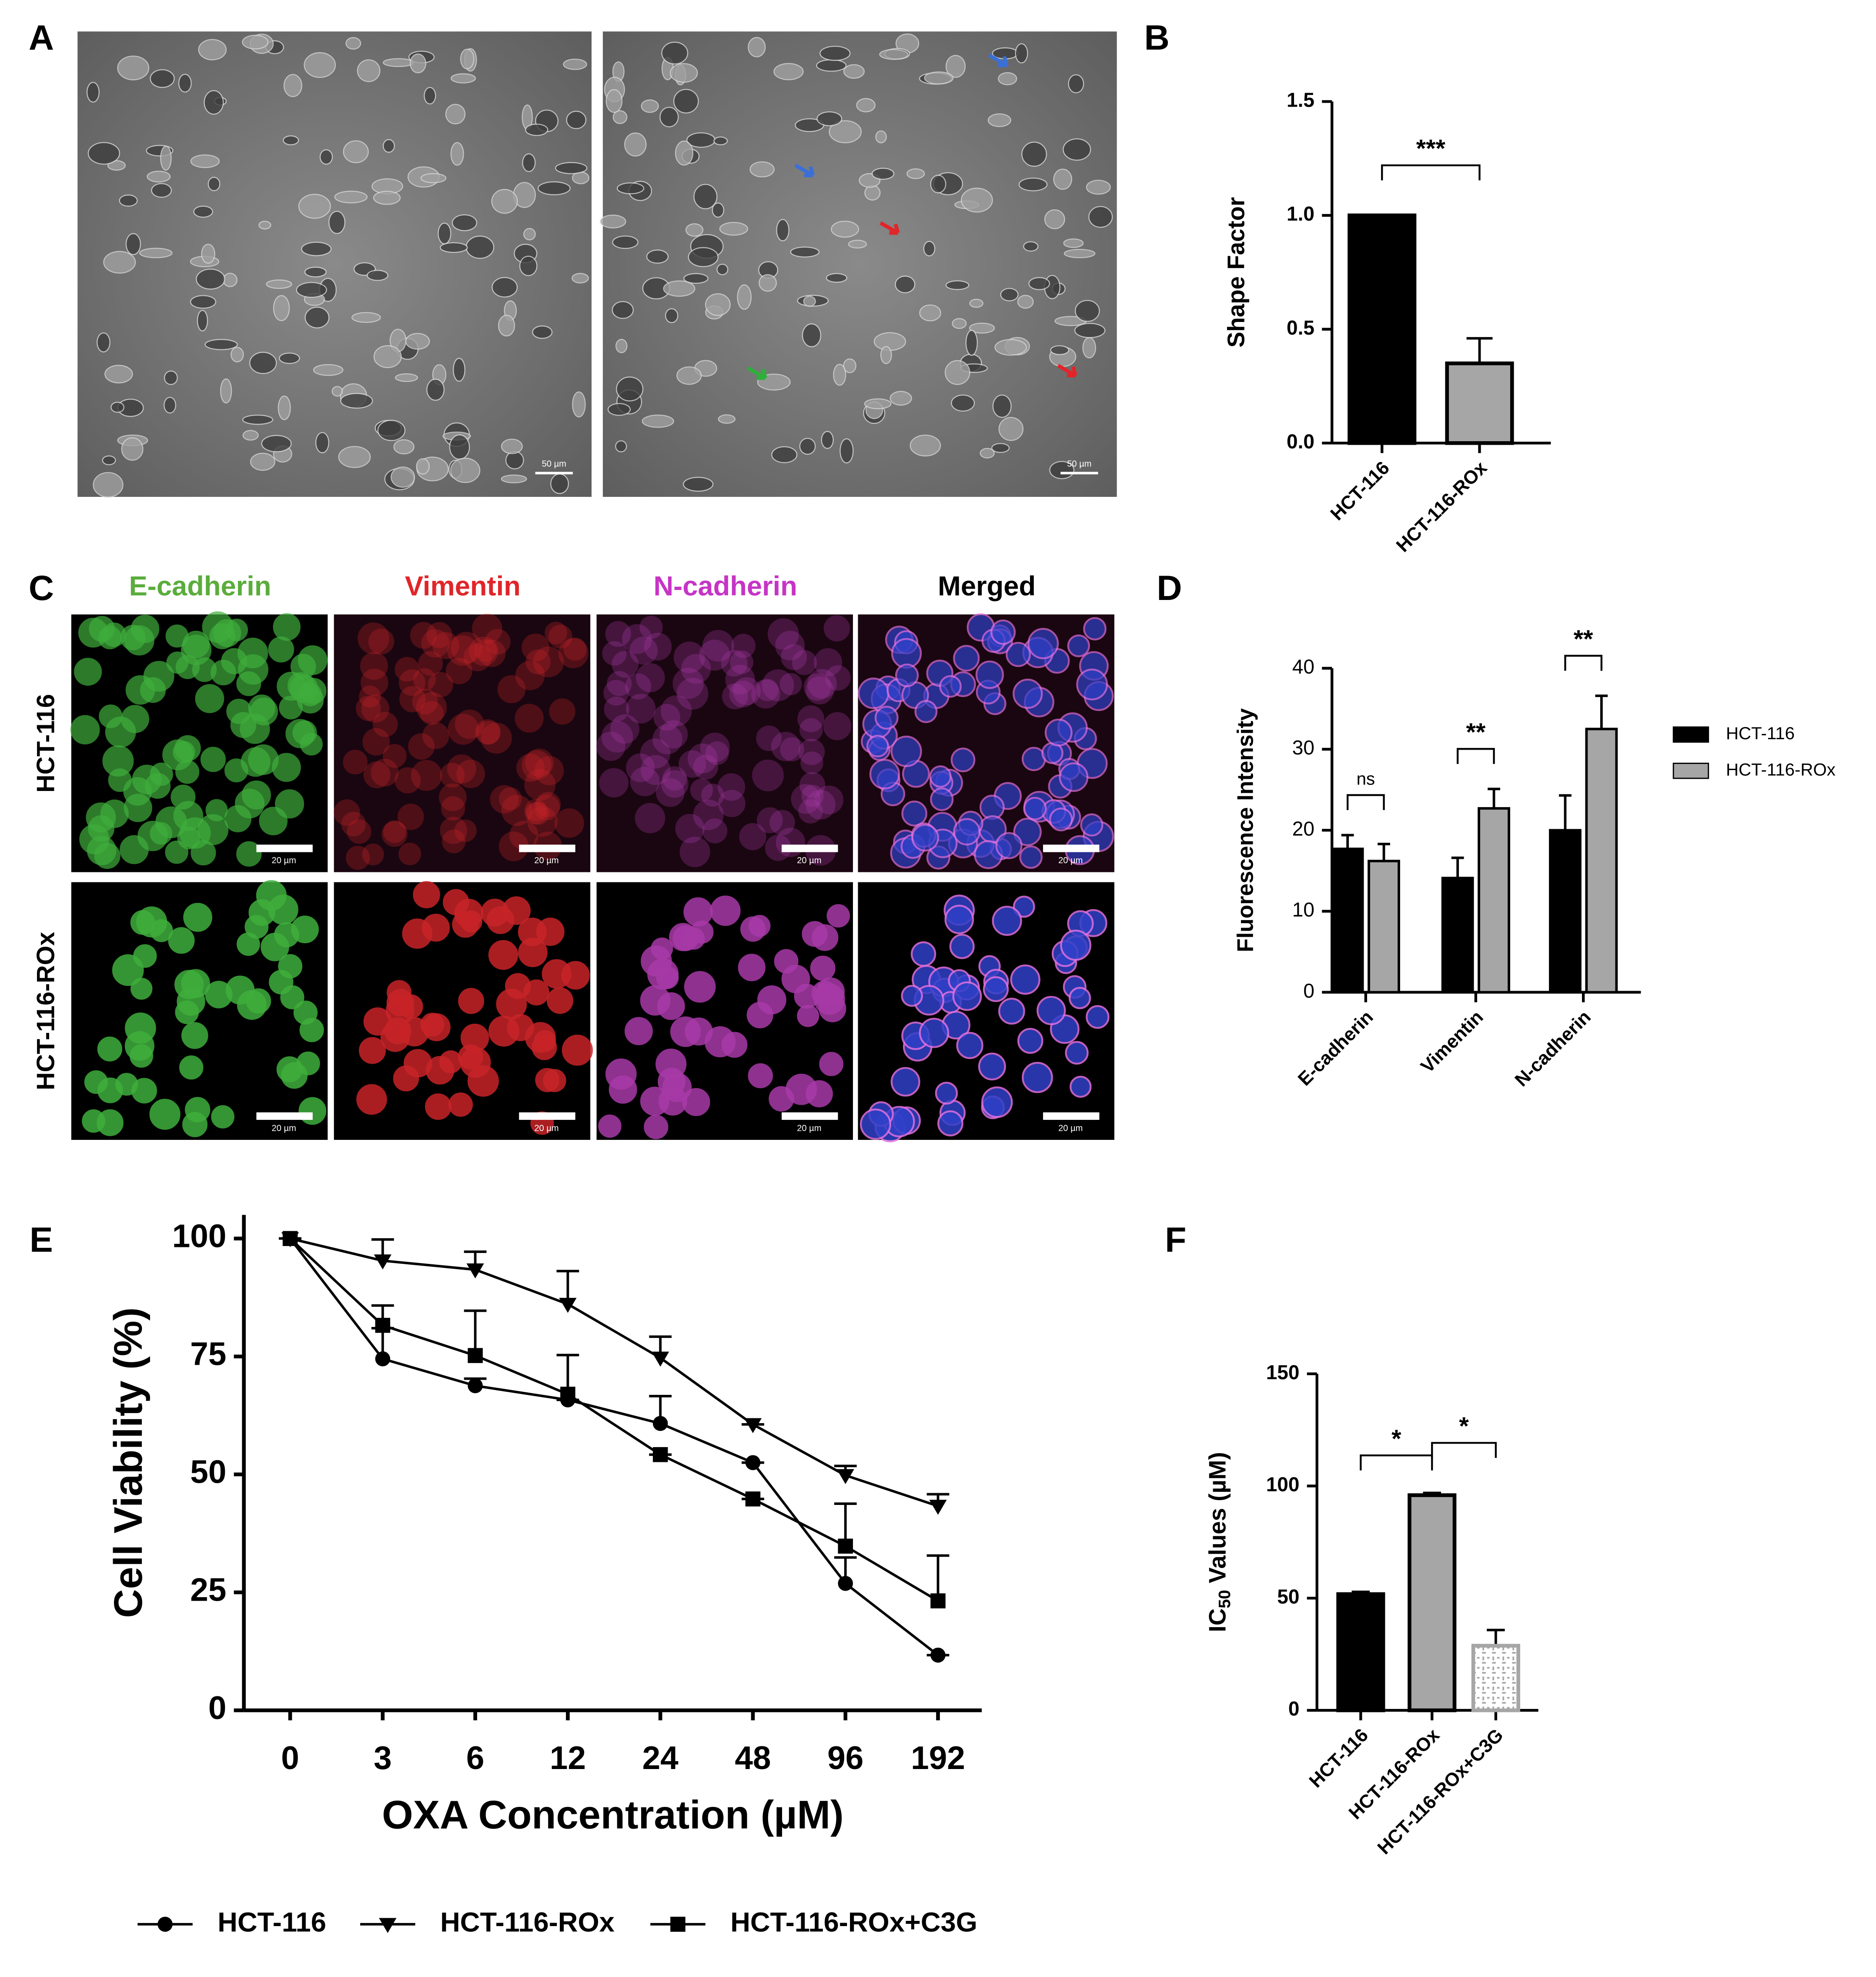  I want to click on arrow, so click(998, 60).